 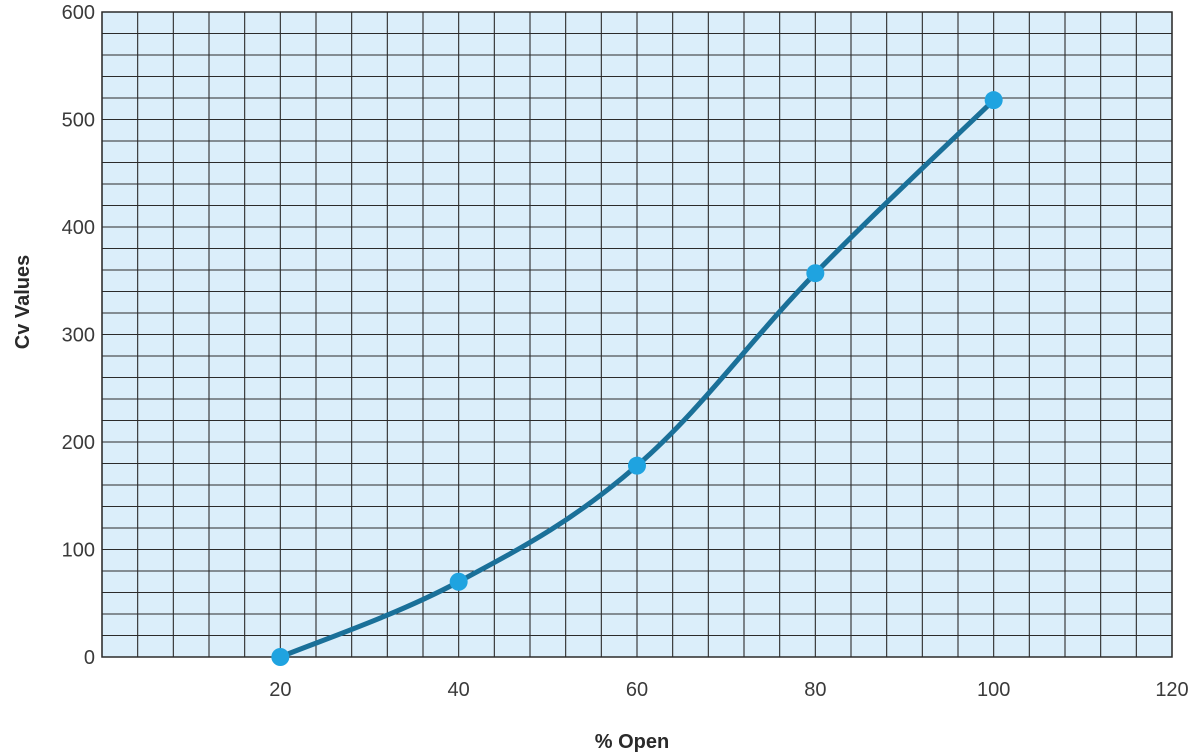 I want to click on y-axis-ticks: 0 100 200 300 400 500 600, so click(x=78, y=335).